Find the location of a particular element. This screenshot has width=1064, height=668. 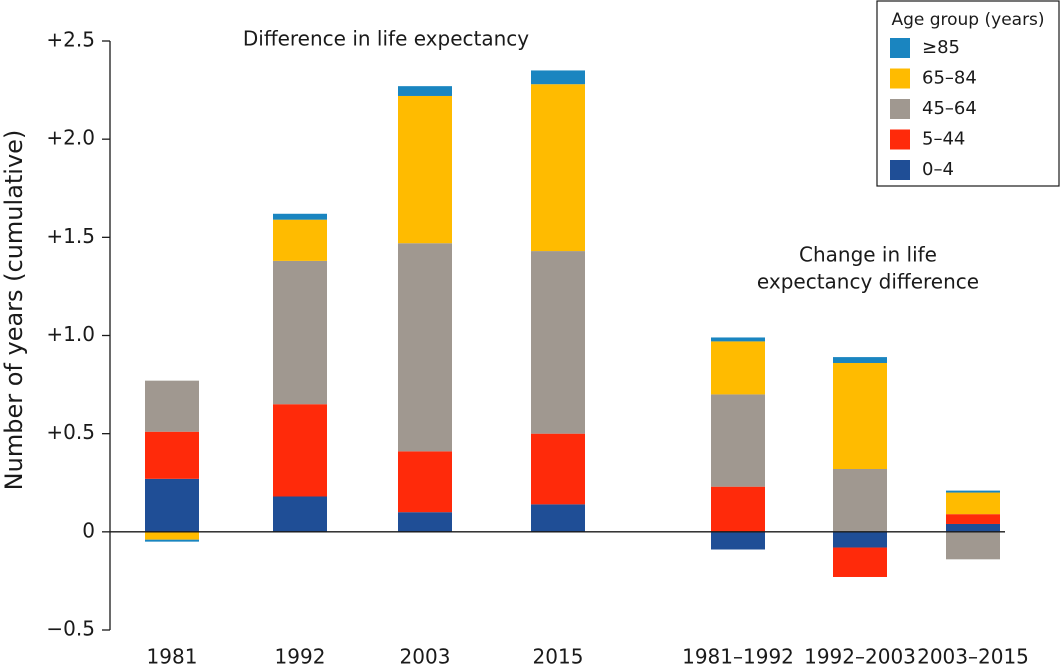

legend-label: ≥85 is located at coordinates (941, 47).